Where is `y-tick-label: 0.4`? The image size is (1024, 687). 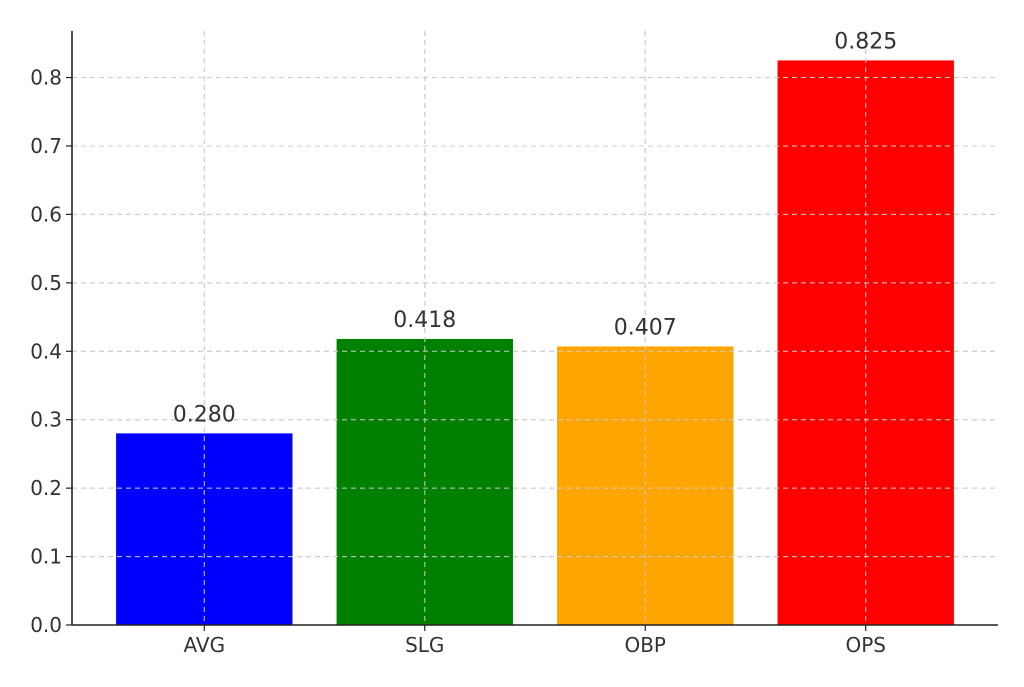
y-tick-label: 0.4 is located at coordinates (46, 351).